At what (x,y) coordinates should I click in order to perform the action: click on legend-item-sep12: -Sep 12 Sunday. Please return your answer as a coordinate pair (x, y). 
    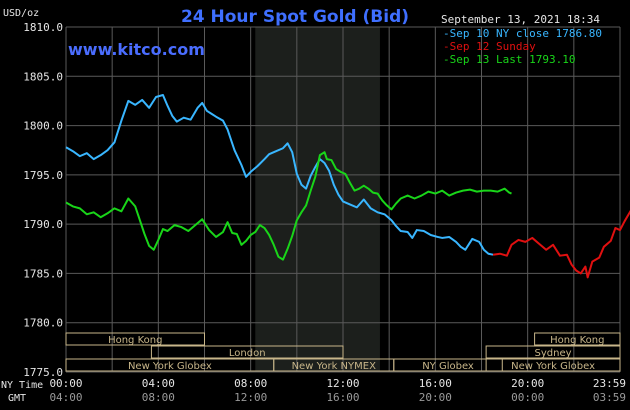
    Looking at the image, I should click on (489, 46).